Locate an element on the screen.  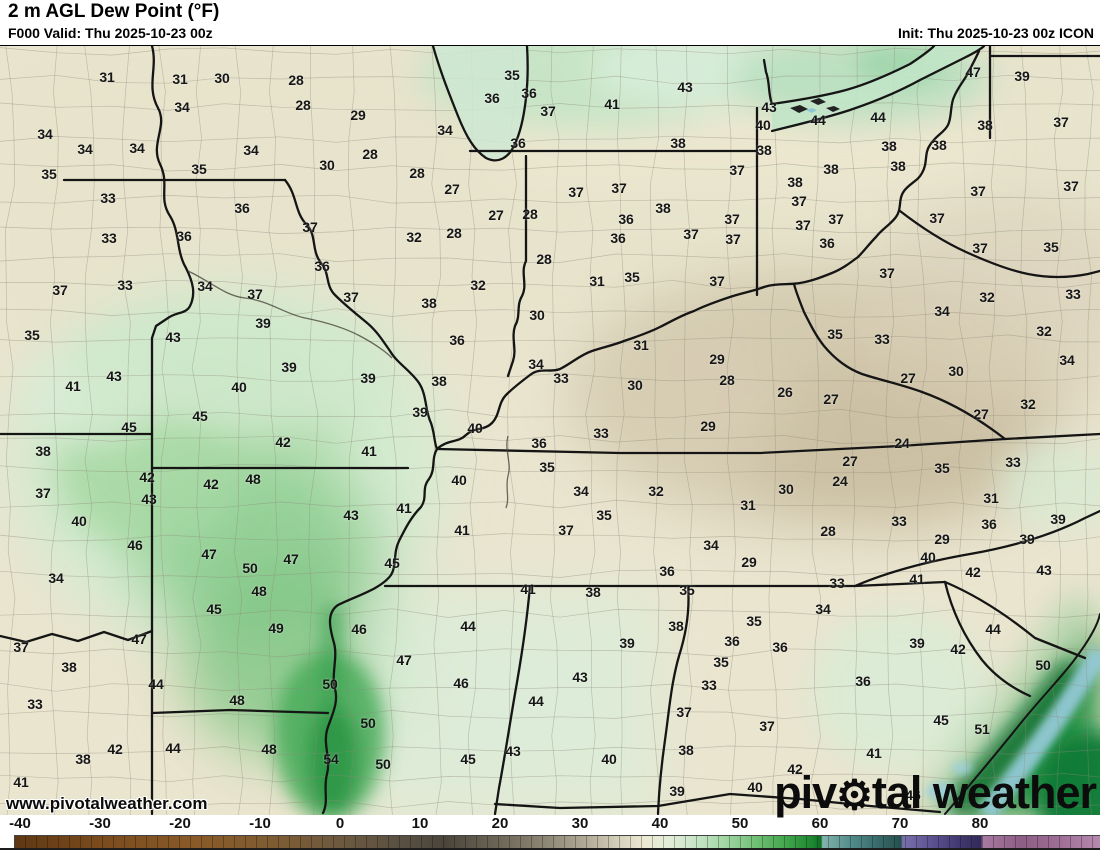
pivotal-weather-logo: piv⚙tal weather is located at coordinates (935, 792).